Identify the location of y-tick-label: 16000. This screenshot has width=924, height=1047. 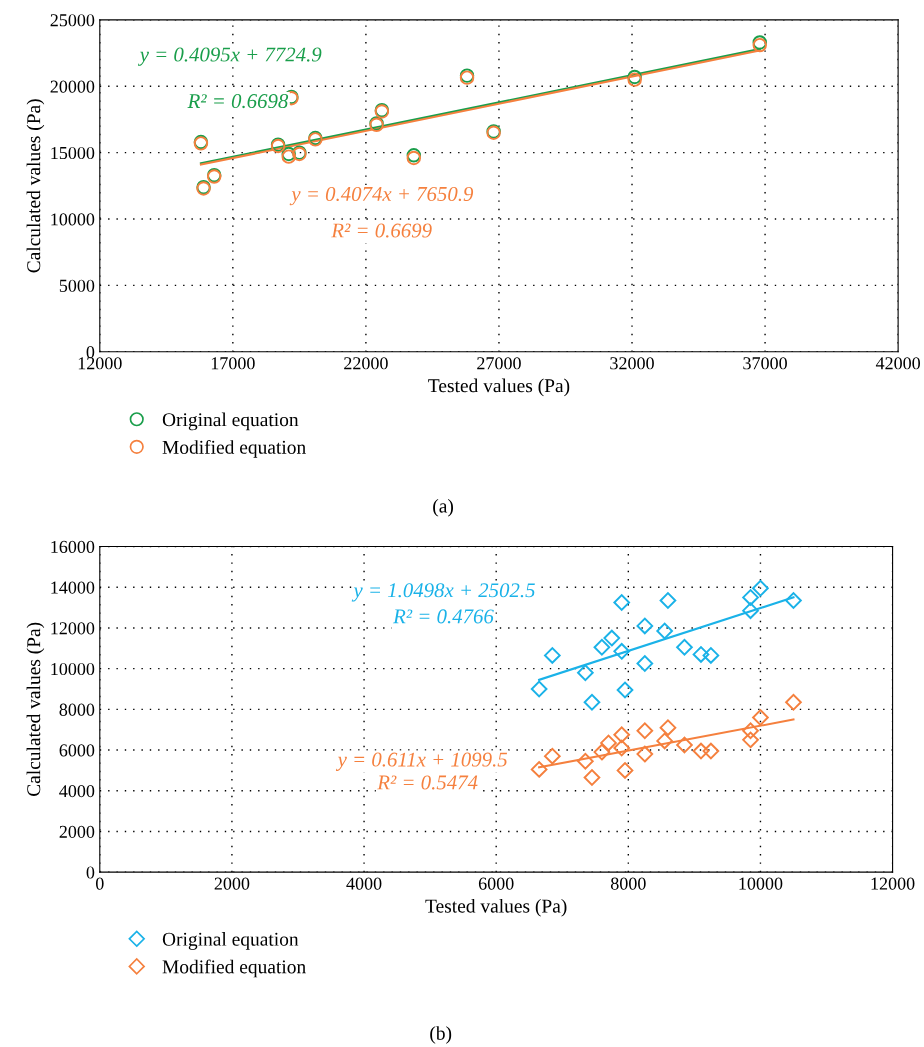
(73, 546).